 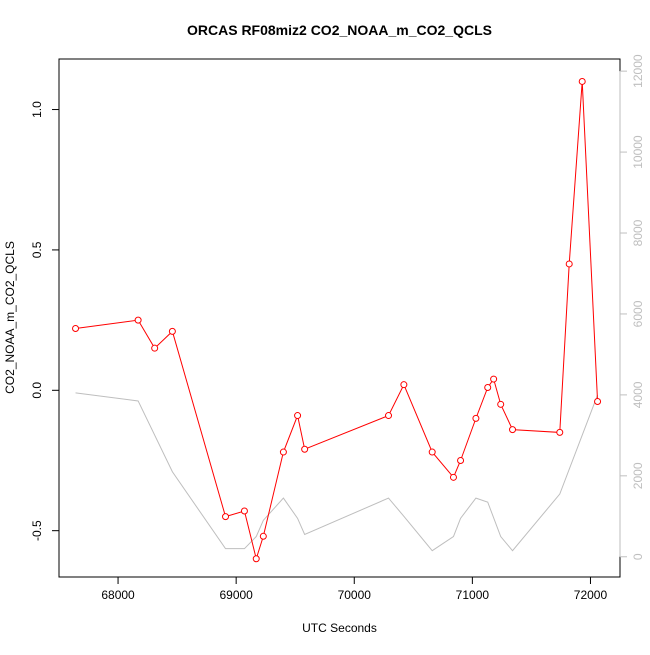 What do you see at coordinates (638, 394) in the screenshot?
I see `y2-tick-label: 4000` at bounding box center [638, 394].